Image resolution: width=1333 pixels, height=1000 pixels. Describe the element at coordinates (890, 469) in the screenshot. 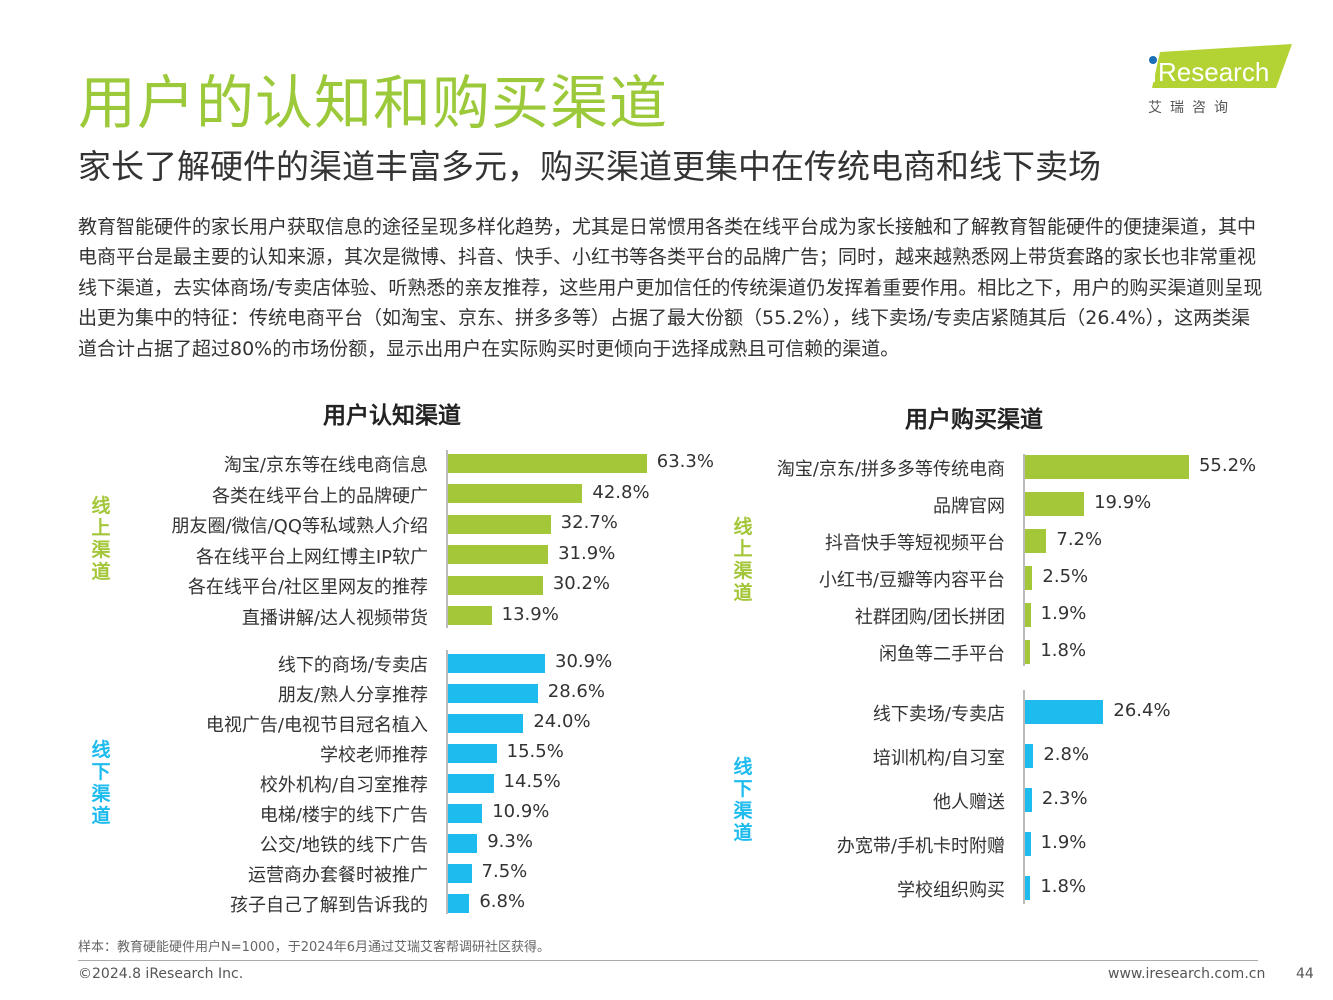

I see `category-label: 淘宝/京东/拼多多等传统电商` at that location.